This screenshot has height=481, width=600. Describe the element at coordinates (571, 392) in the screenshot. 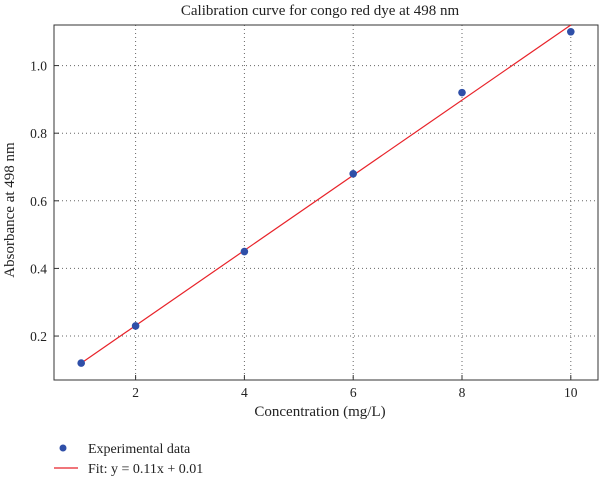

I see `x-tick-label: 10` at that location.